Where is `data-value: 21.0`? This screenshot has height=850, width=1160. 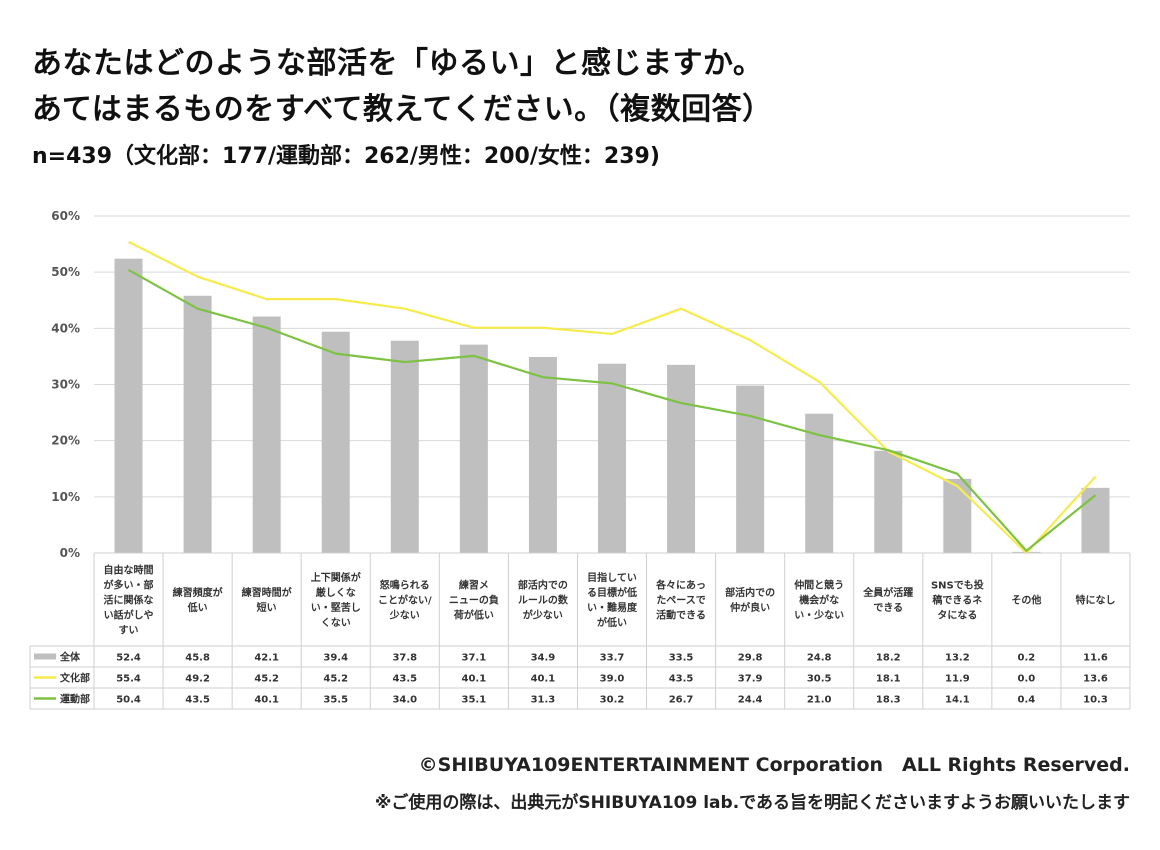
data-value: 21.0 is located at coordinates (819, 700).